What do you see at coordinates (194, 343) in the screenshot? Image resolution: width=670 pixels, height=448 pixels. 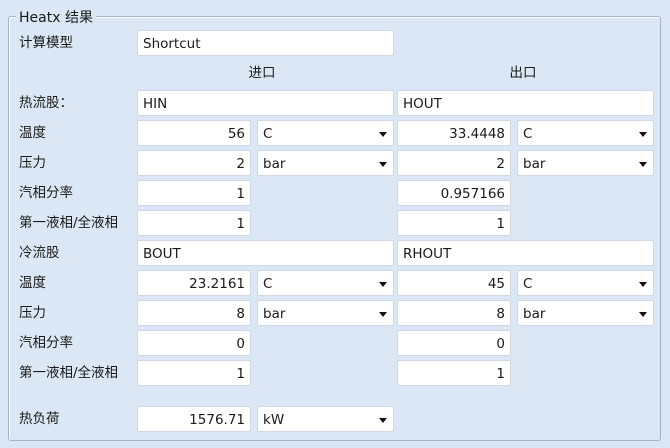 I see `cold-inlet-vapor-fraction-field: 0` at bounding box center [194, 343].